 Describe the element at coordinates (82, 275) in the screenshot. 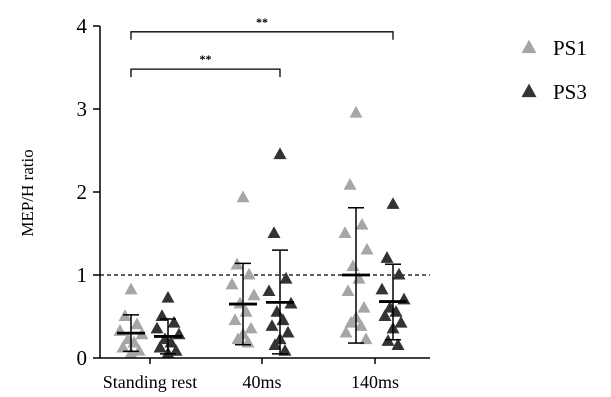

I see `y-tick-label: 1` at that location.